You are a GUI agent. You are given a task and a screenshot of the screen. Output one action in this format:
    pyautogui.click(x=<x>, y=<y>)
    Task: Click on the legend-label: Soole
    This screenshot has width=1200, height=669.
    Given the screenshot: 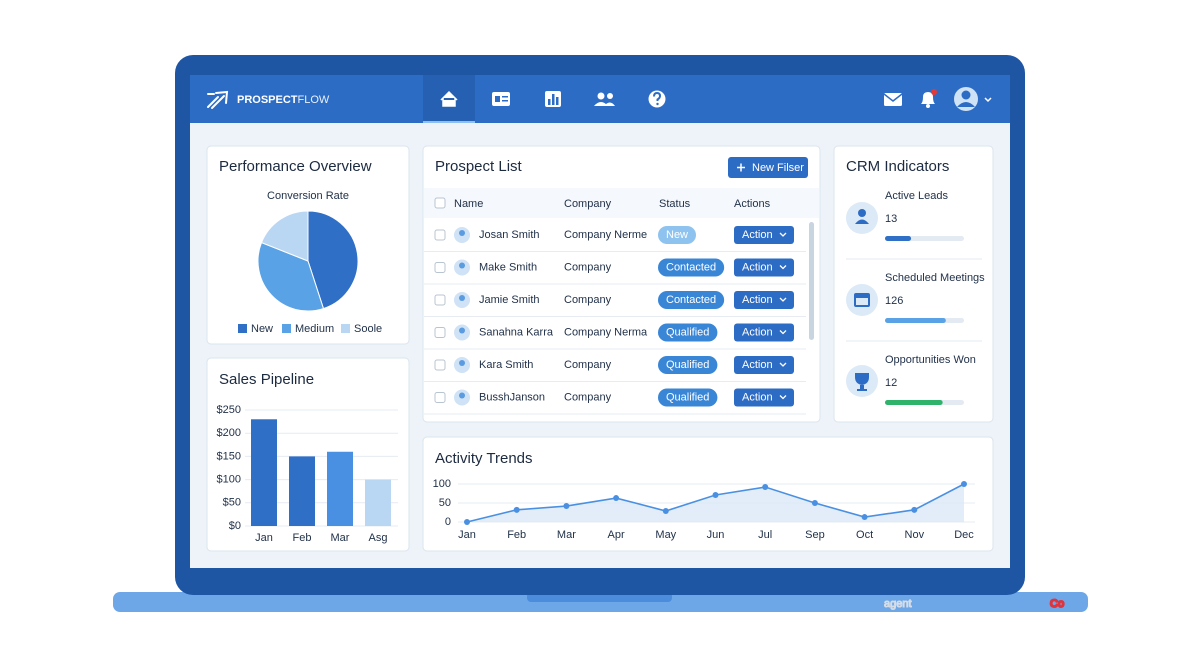 What is the action you would take?
    pyautogui.click(x=368, y=329)
    